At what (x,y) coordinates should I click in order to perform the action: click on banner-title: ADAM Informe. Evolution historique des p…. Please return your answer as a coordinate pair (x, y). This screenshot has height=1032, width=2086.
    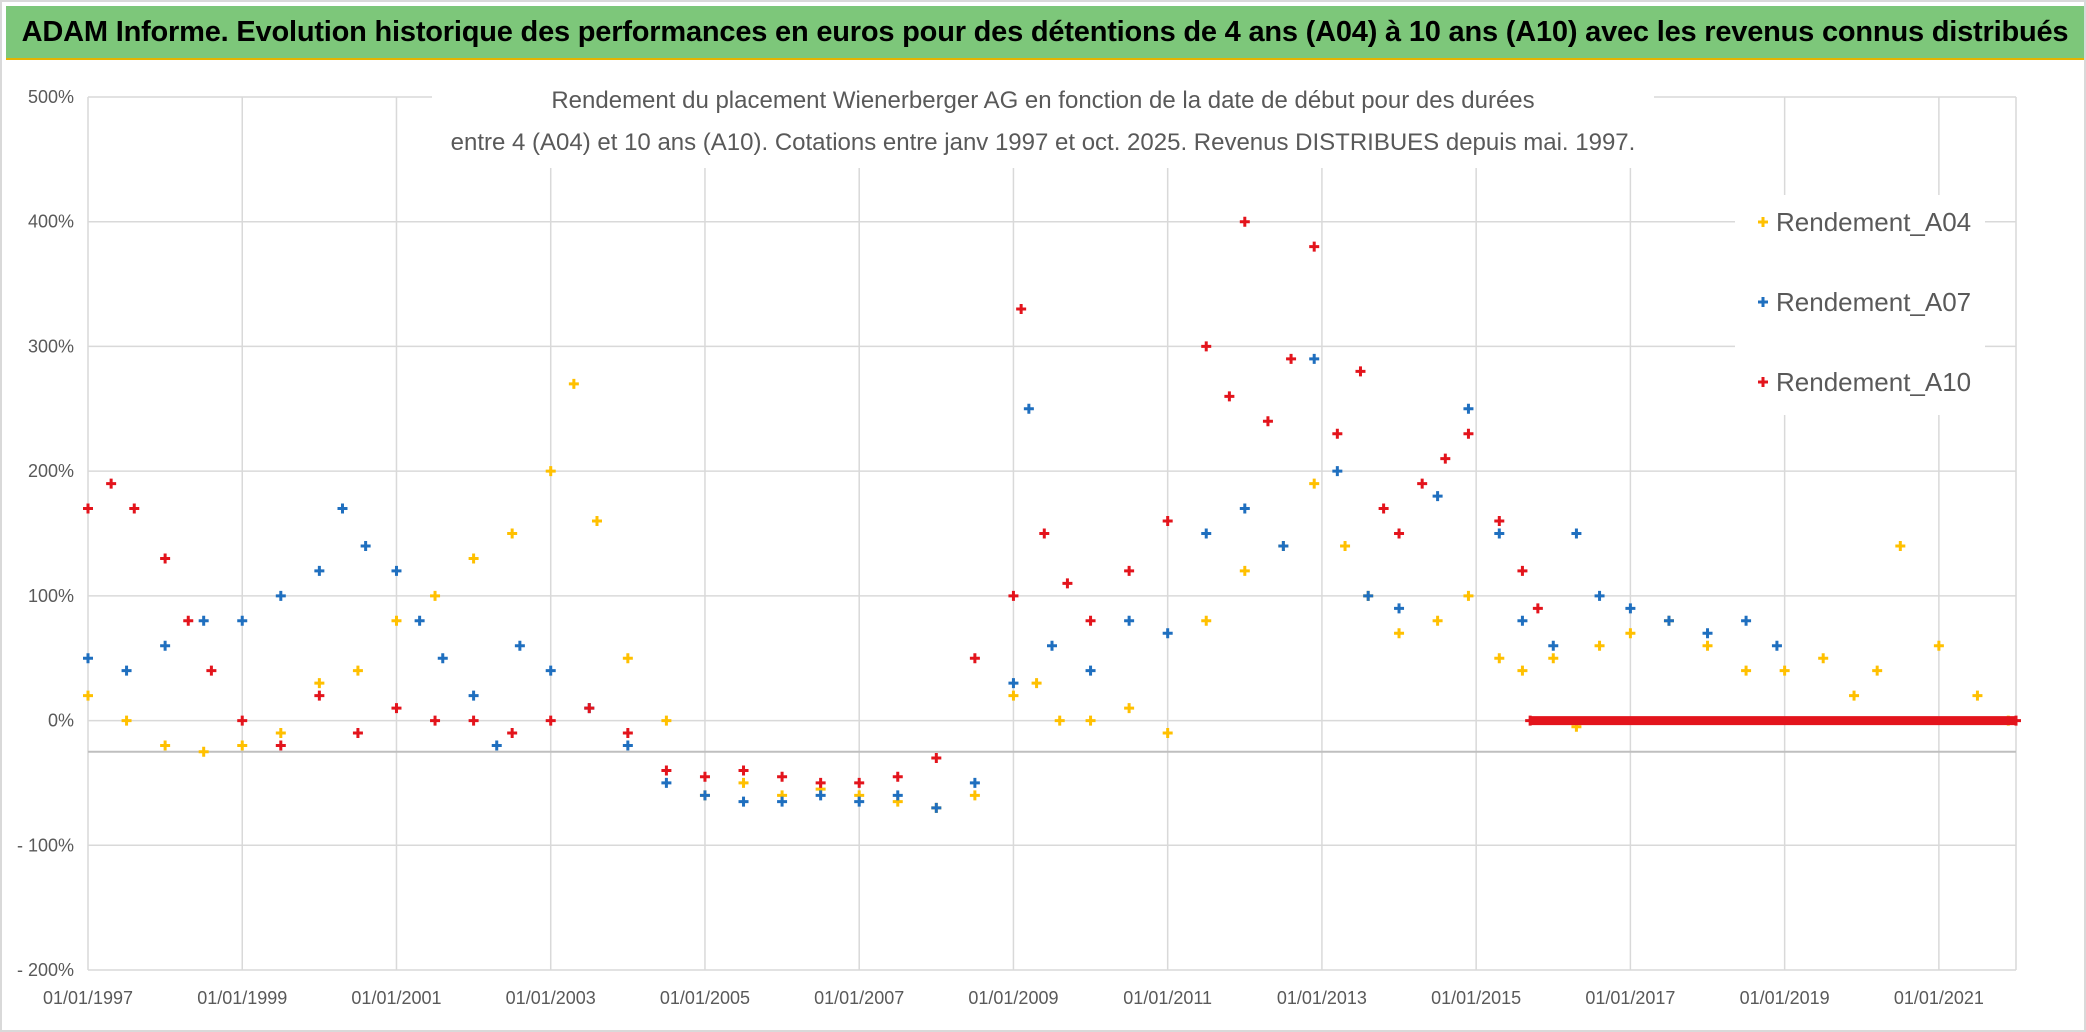
    Looking at the image, I should click on (1045, 31).